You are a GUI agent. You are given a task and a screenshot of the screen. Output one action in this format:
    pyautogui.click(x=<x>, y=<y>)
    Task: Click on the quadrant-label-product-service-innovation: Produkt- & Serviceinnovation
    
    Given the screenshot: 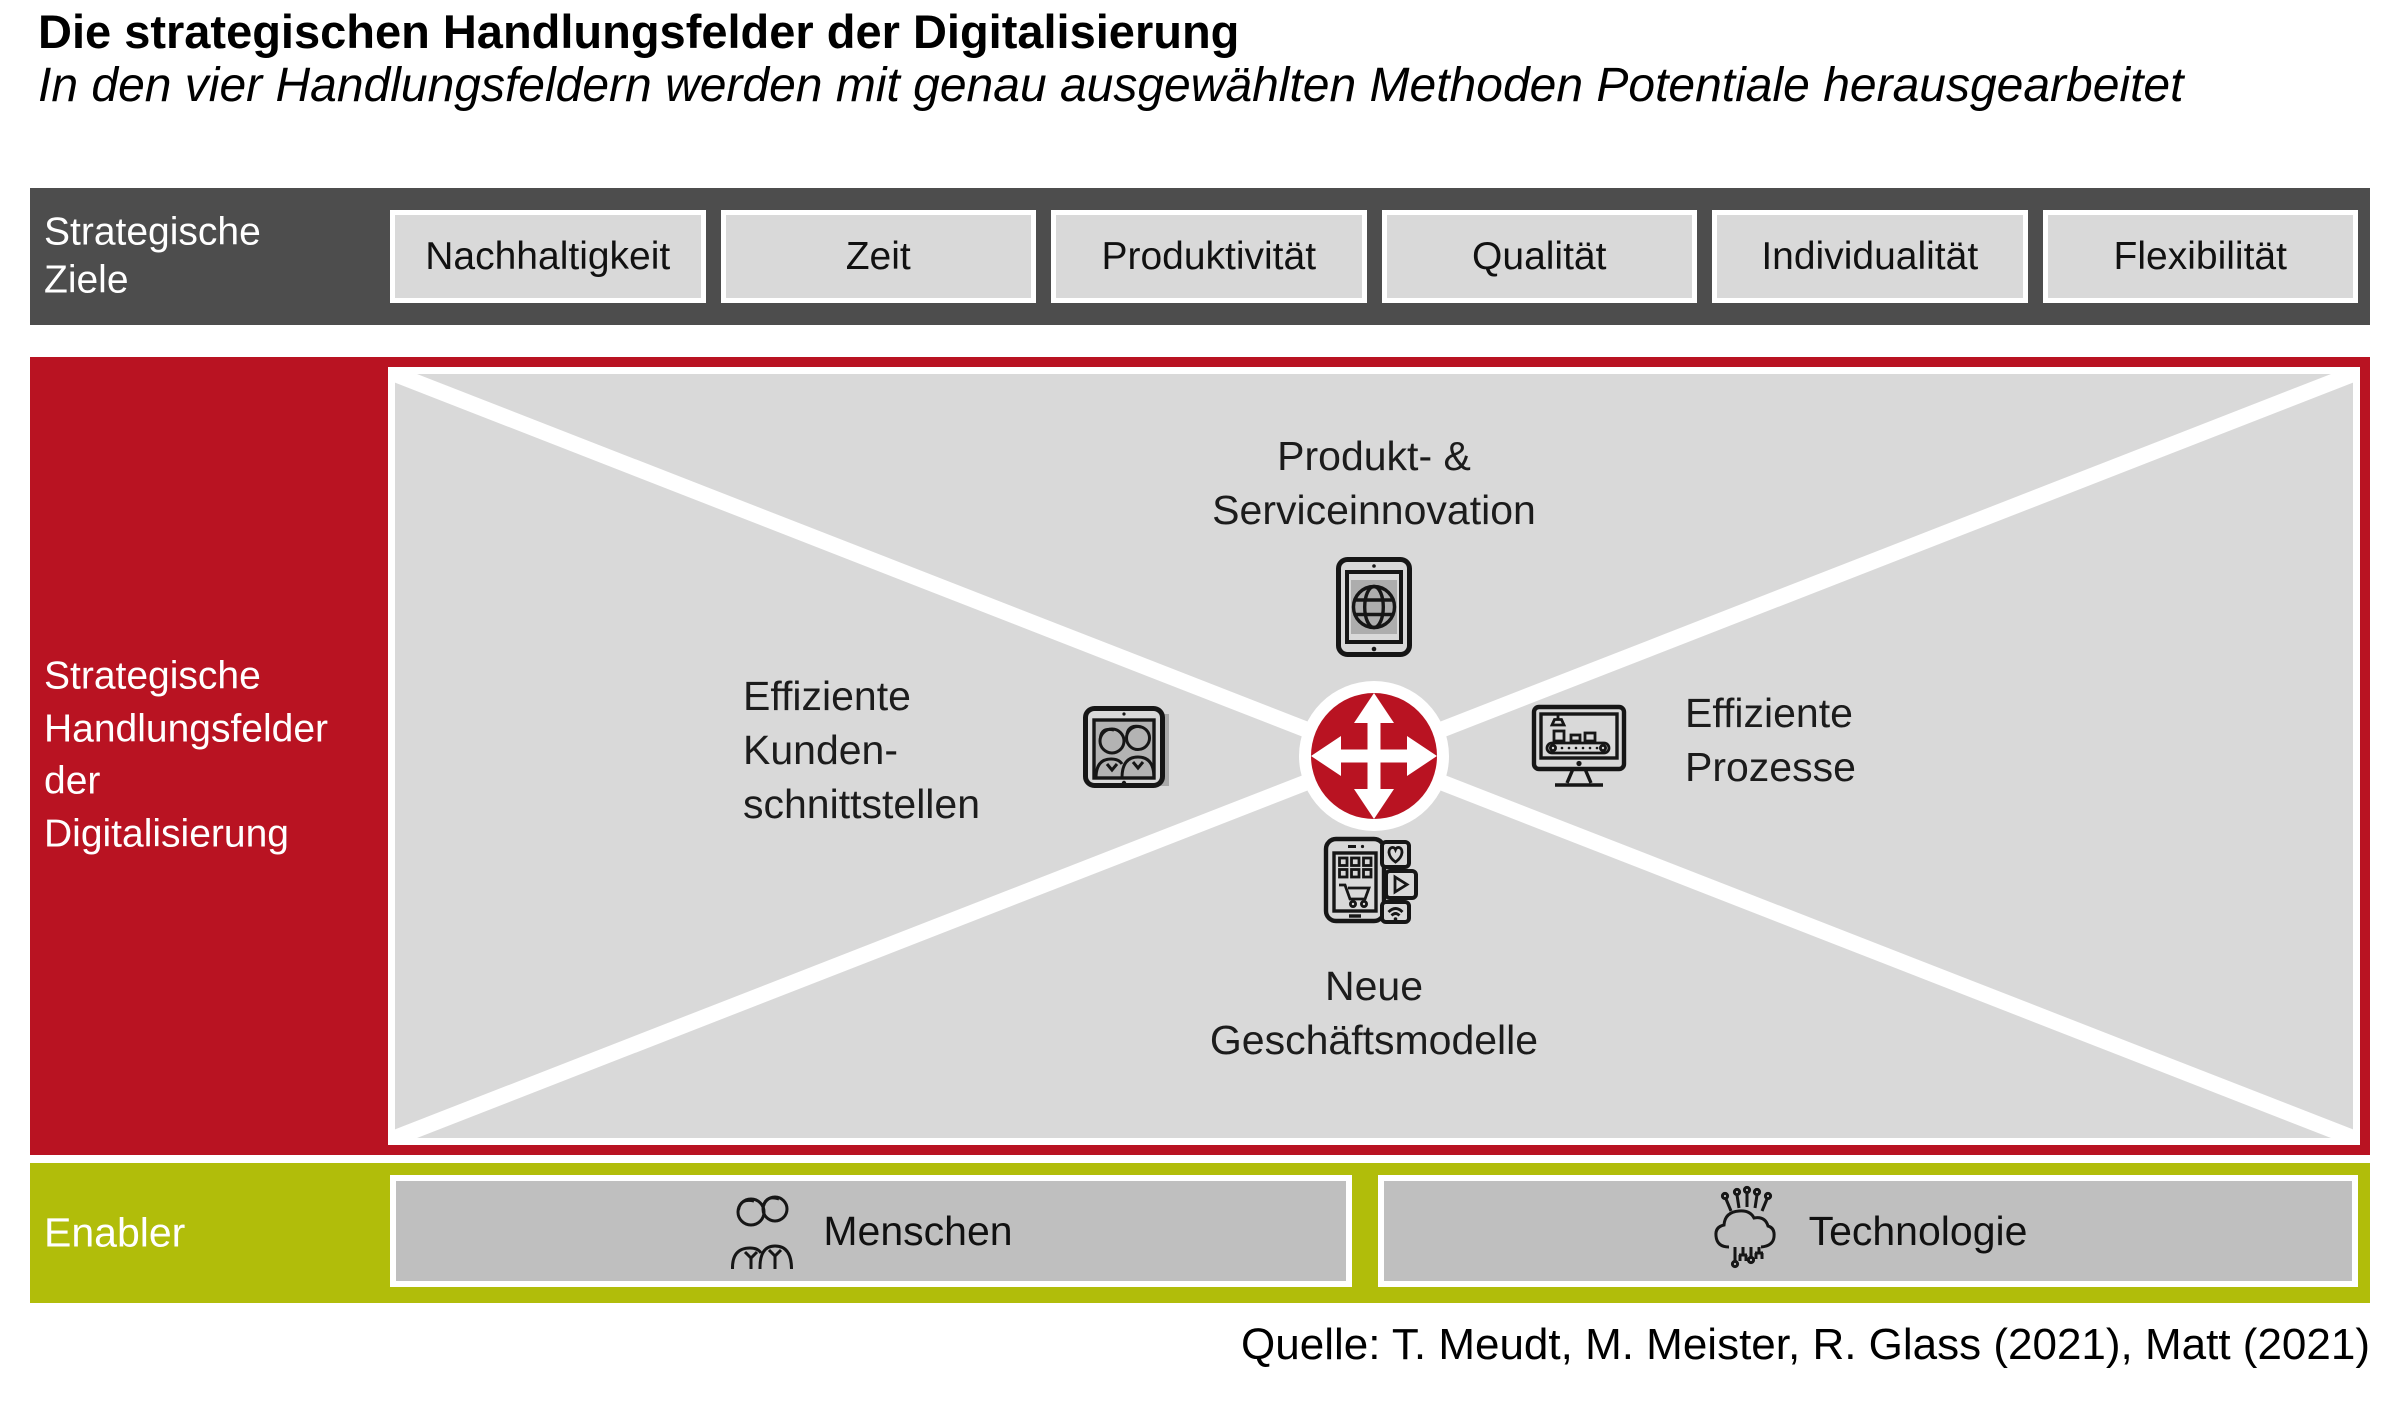 What is the action you would take?
    pyautogui.click(x=1374, y=483)
    